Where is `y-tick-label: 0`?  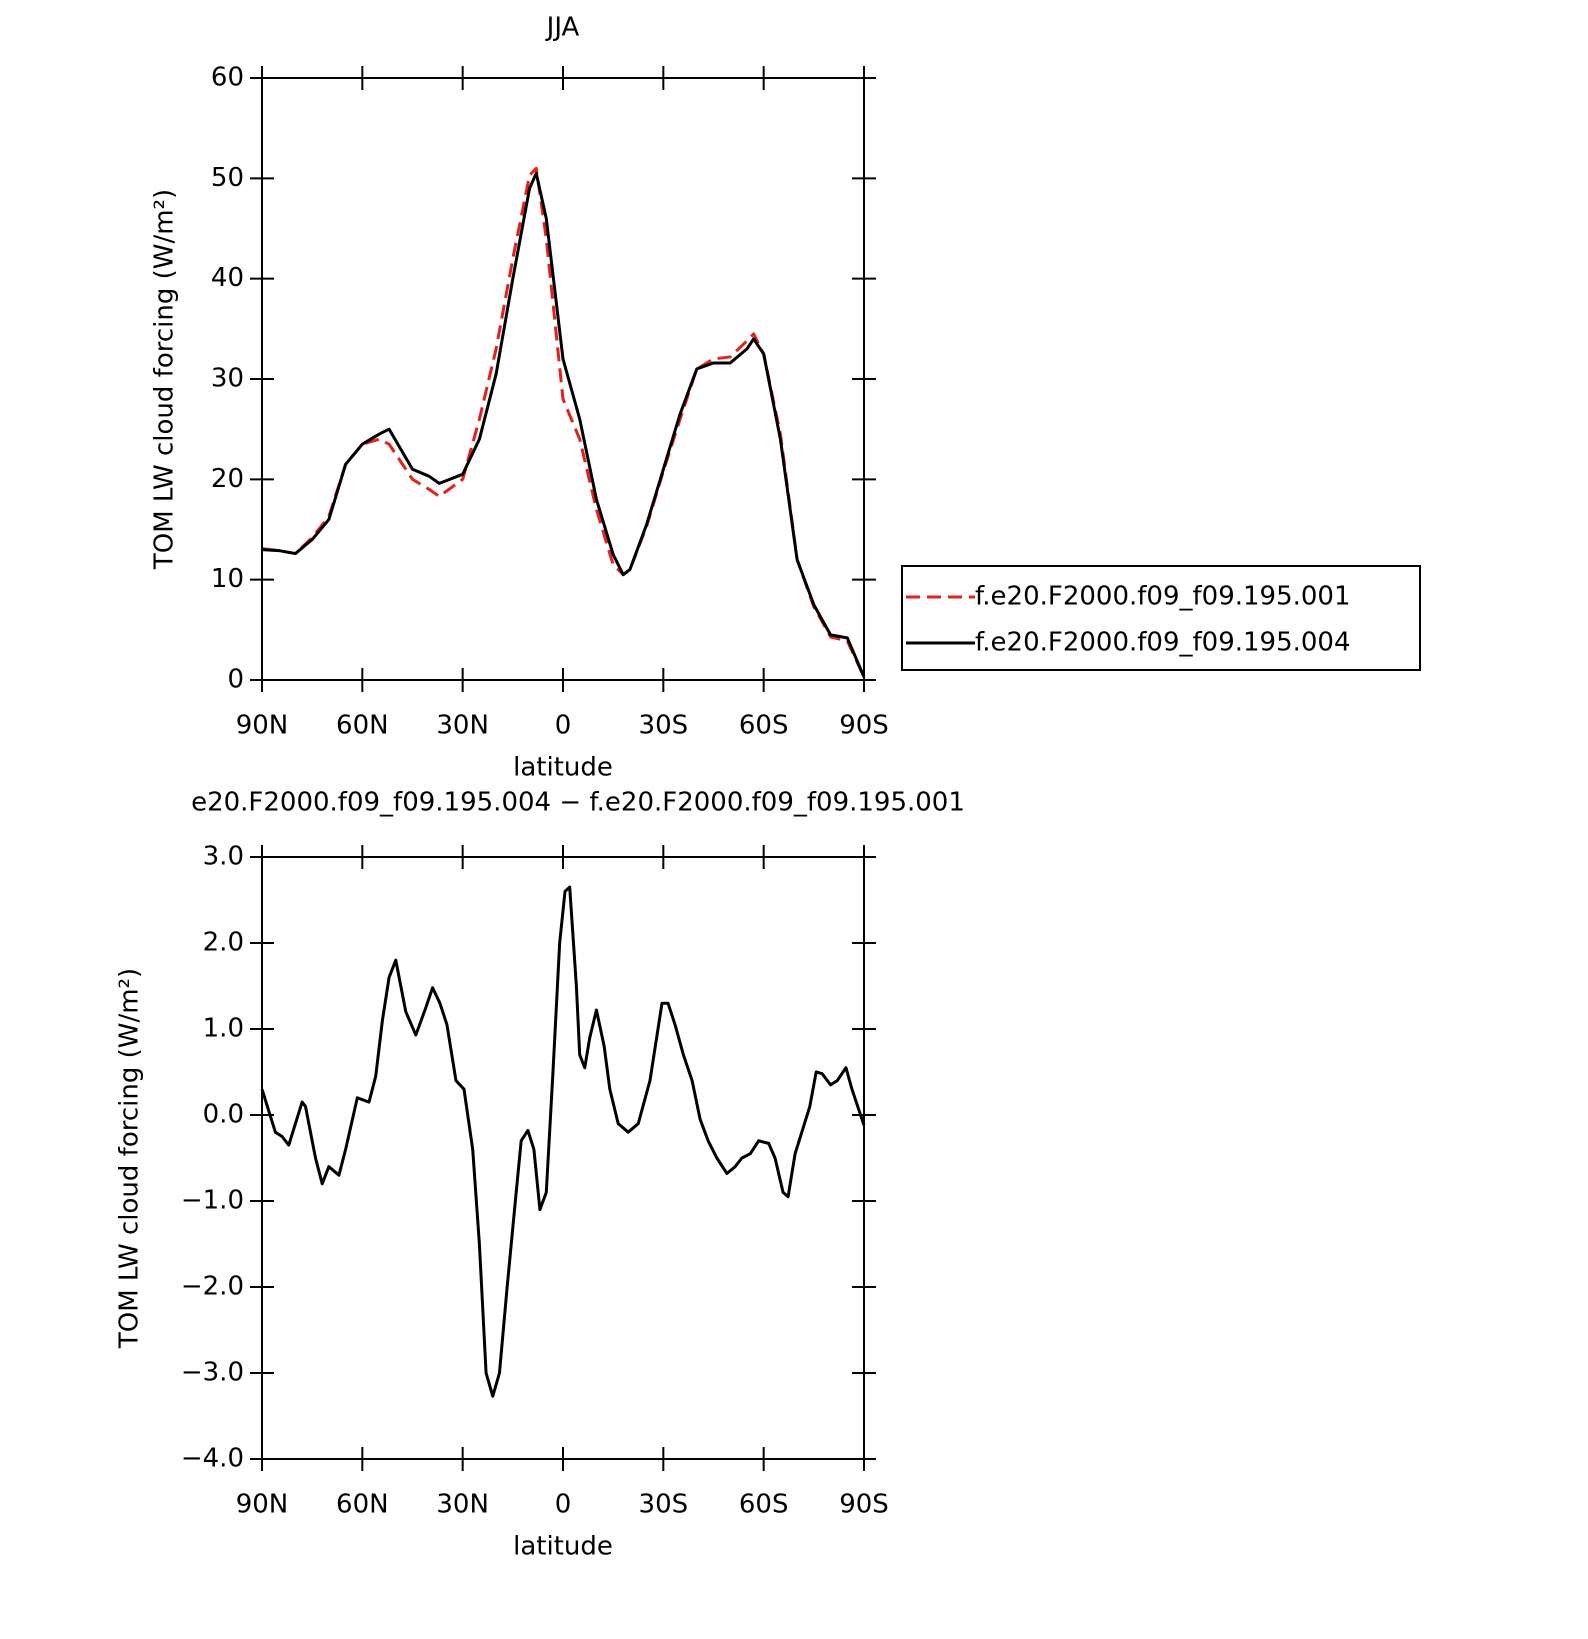 y-tick-label: 0 is located at coordinates (235, 680).